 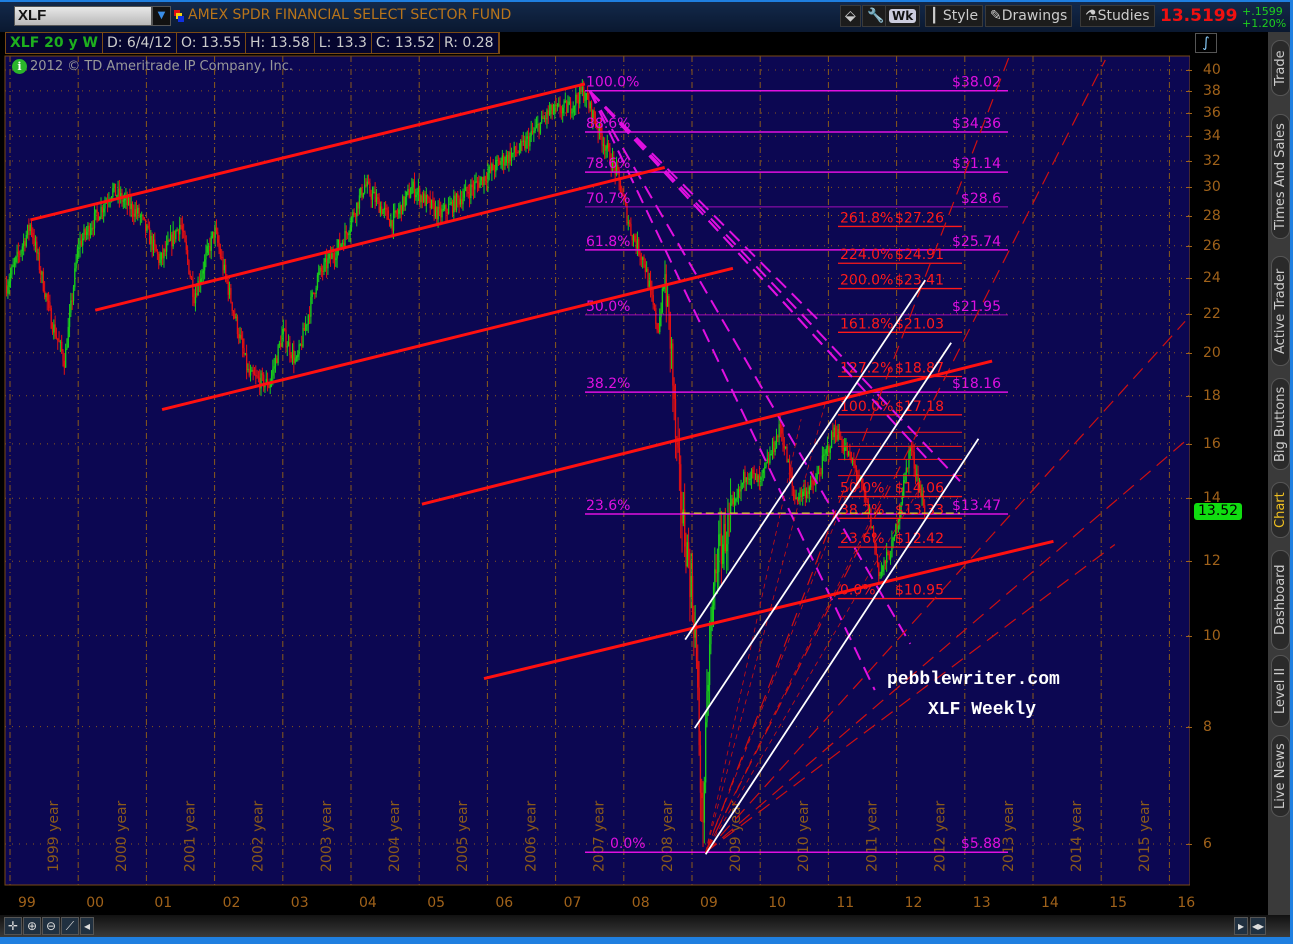 What do you see at coordinates (70, 926) in the screenshot?
I see `drawing-mode-button: ⟋` at bounding box center [70, 926].